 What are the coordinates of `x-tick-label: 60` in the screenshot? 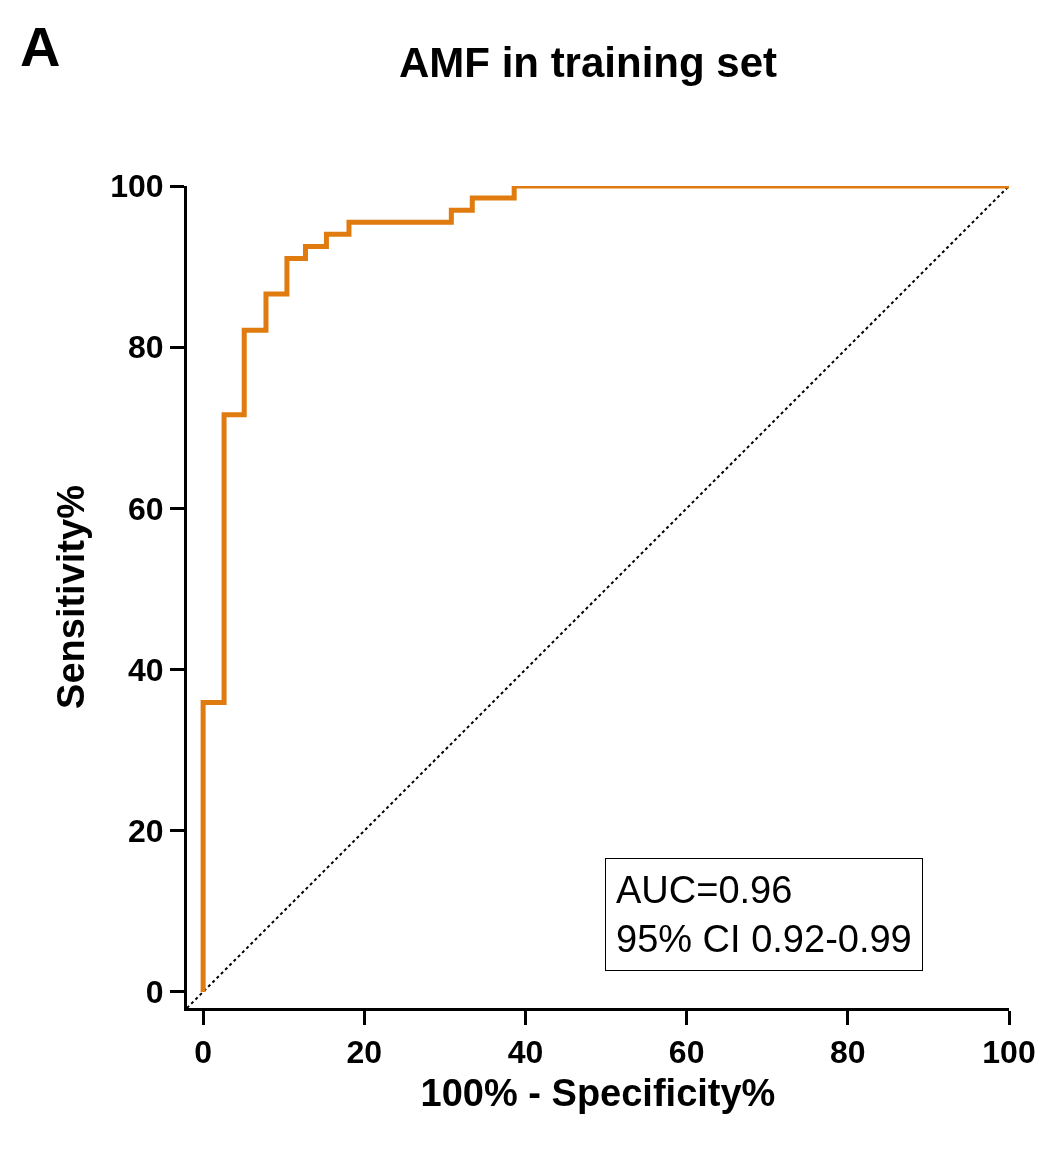 It's located at (686, 1052).